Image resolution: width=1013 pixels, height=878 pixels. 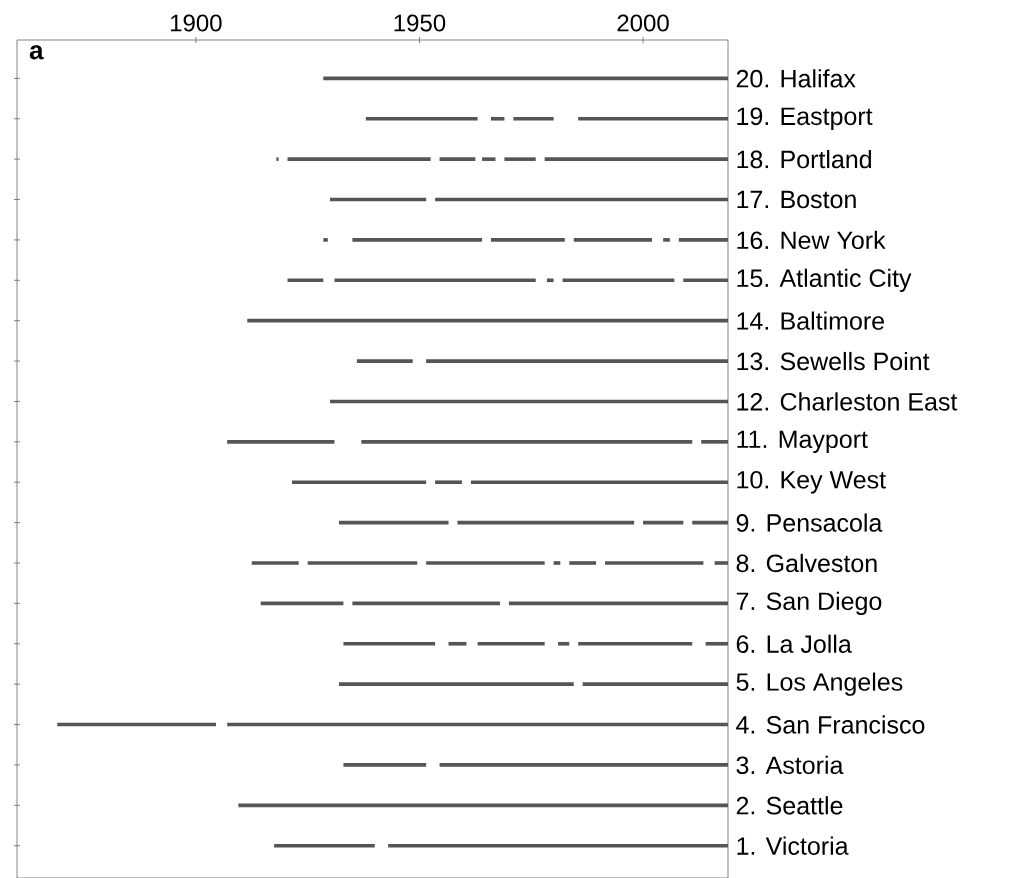 What do you see at coordinates (196, 23) in the screenshot?
I see `x-tick-label: 1900` at bounding box center [196, 23].